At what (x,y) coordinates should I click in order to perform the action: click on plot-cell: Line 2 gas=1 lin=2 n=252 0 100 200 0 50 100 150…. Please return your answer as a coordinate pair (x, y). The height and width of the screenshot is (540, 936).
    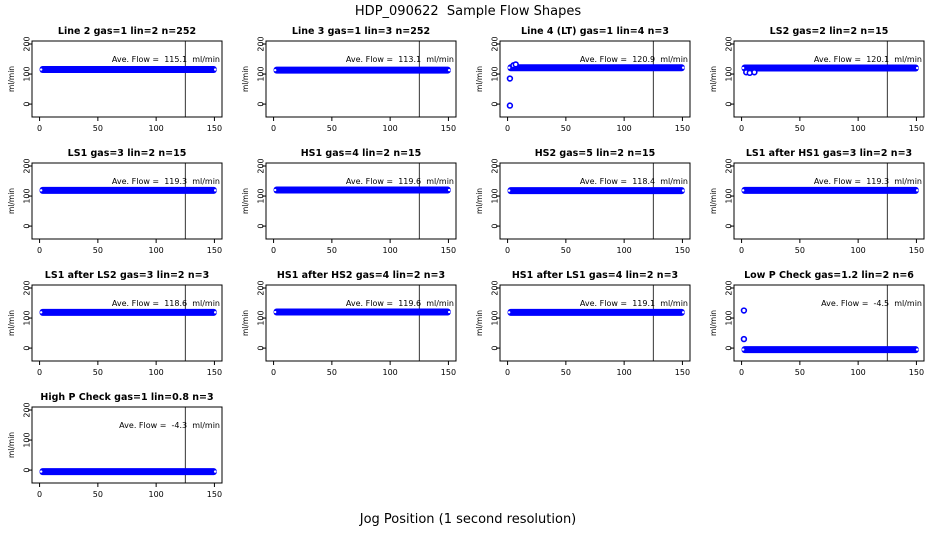
    Looking at the image, I should click on (117, 83).